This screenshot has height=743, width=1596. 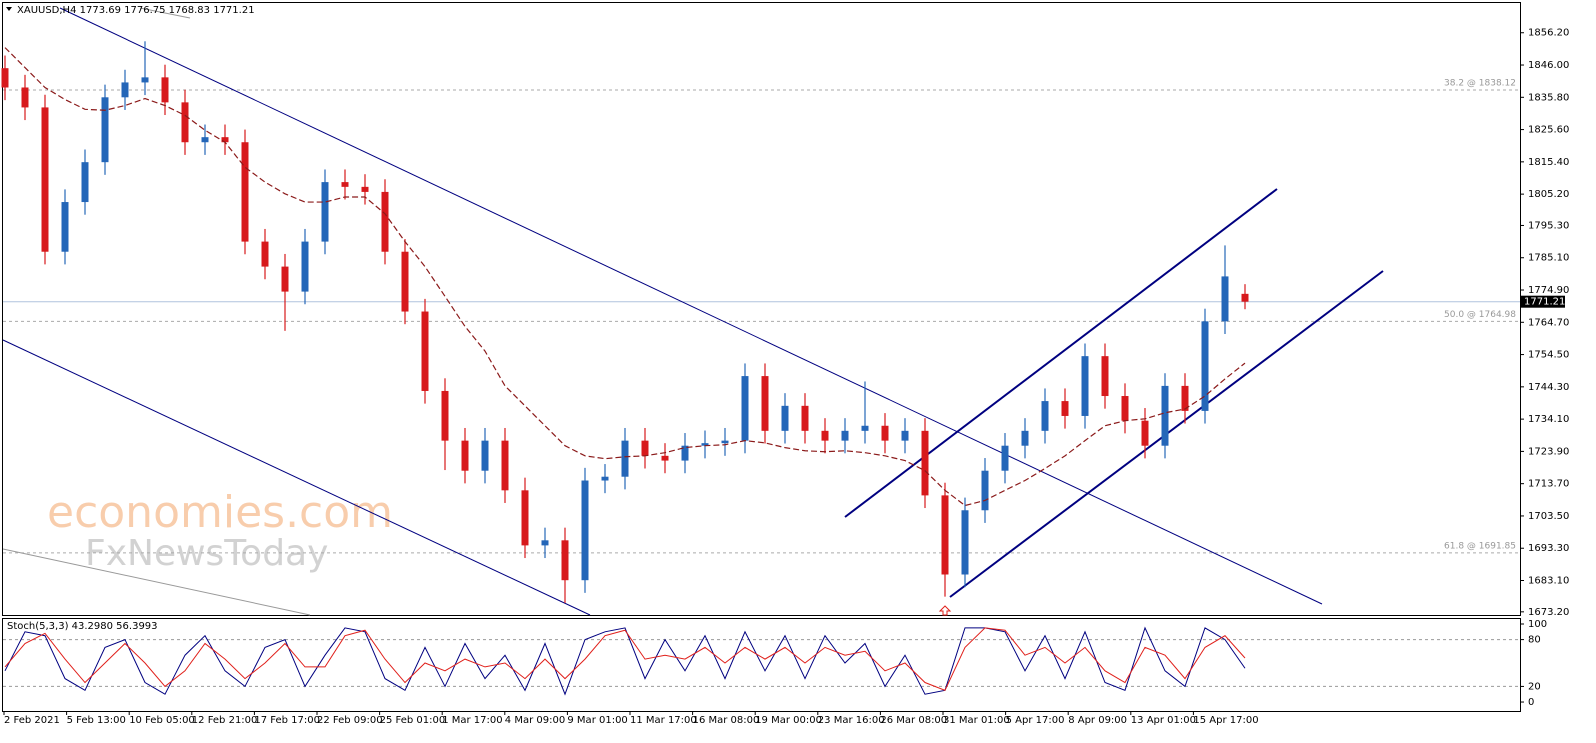 What do you see at coordinates (663, 720) in the screenshot?
I see `x-tick-label: 11 Mar 17:00` at bounding box center [663, 720].